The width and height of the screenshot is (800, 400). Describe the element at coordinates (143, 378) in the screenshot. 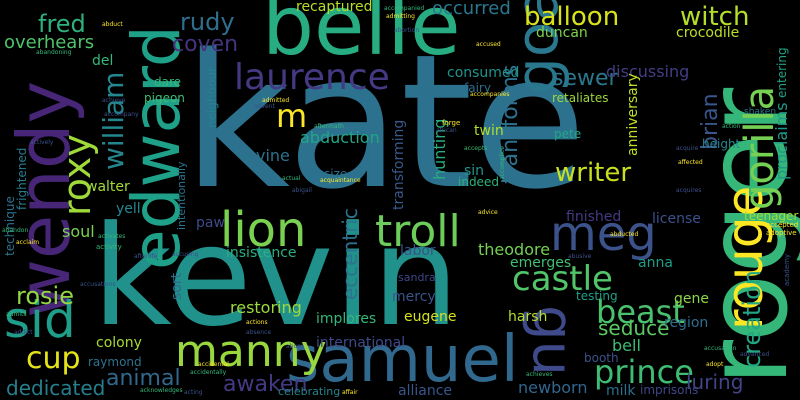

I see `word-animal: animal` at that location.